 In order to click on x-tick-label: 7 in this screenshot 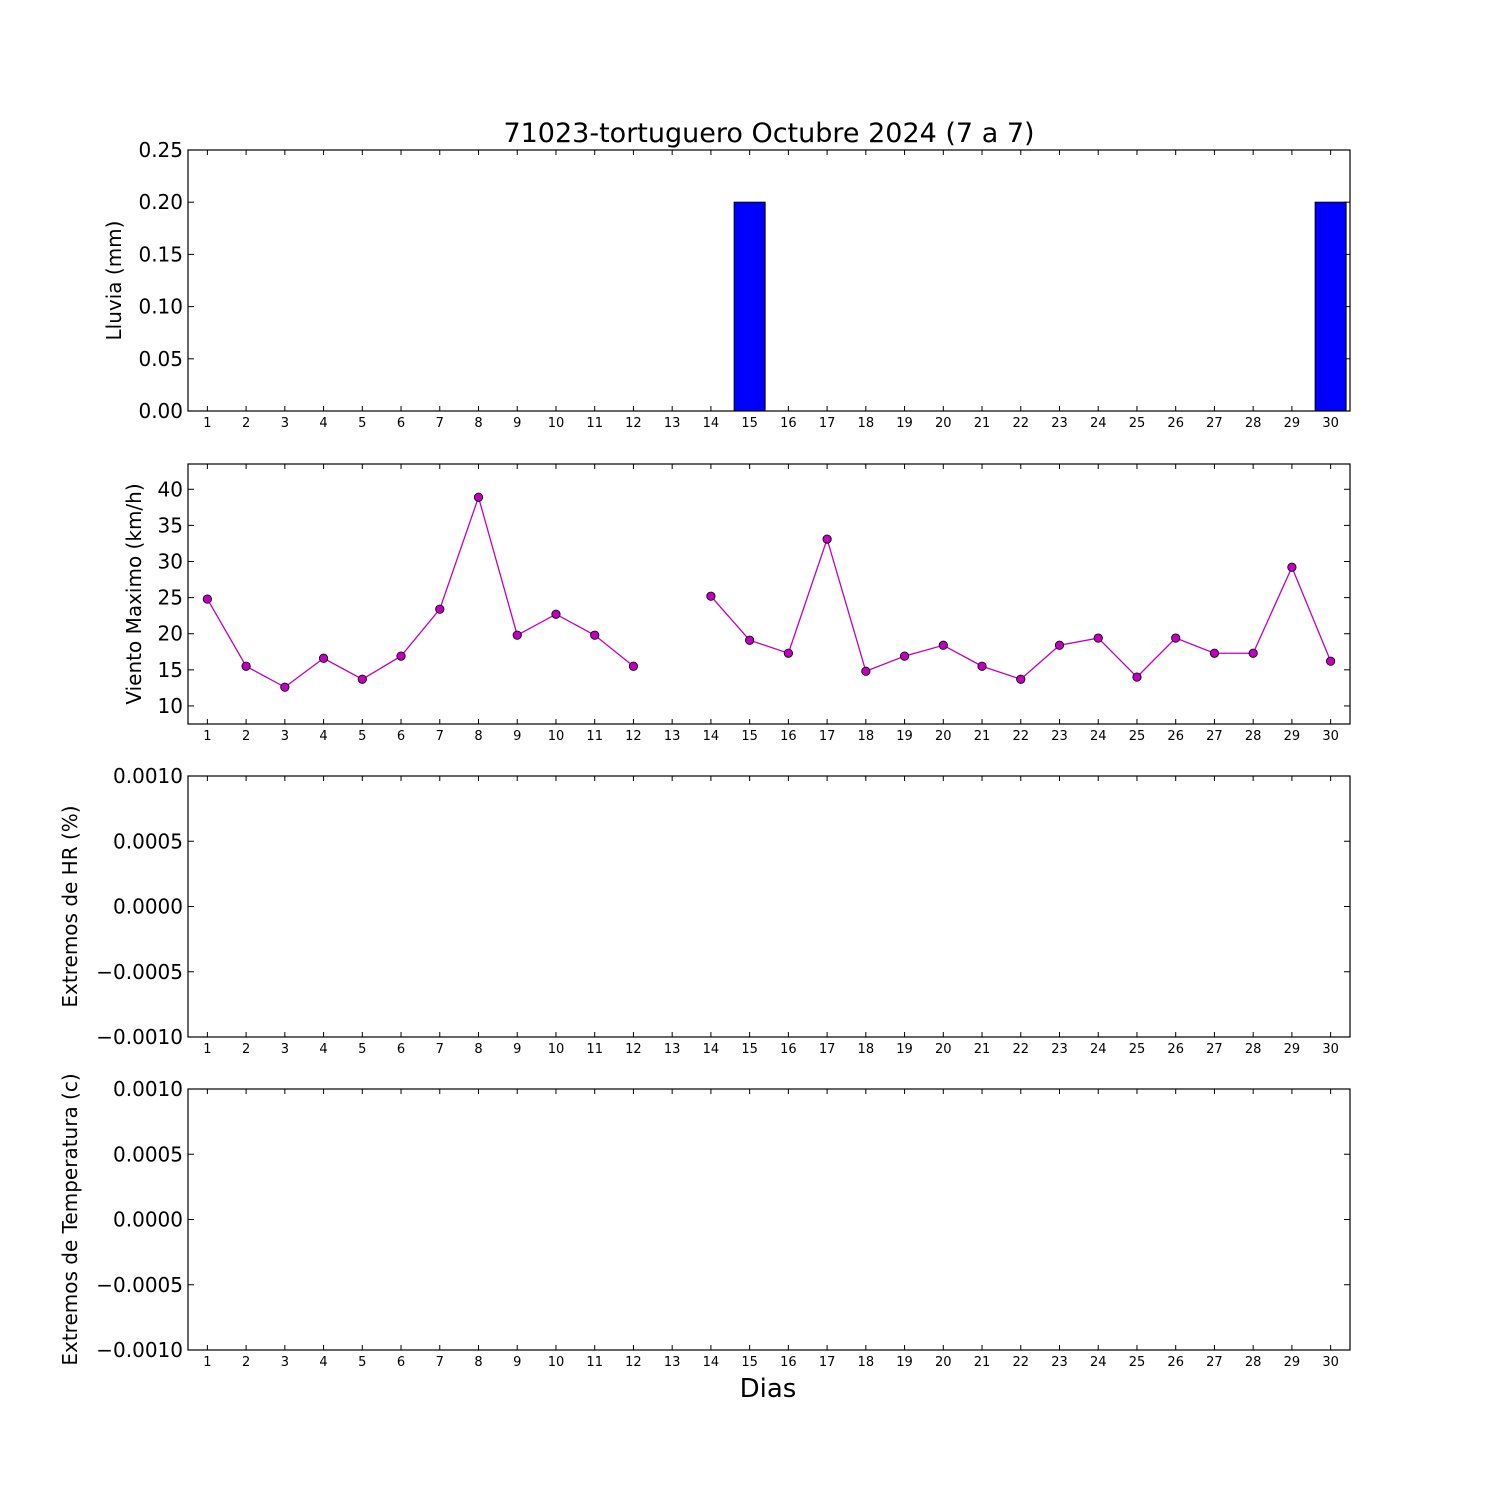, I will do `click(440, 736)`.